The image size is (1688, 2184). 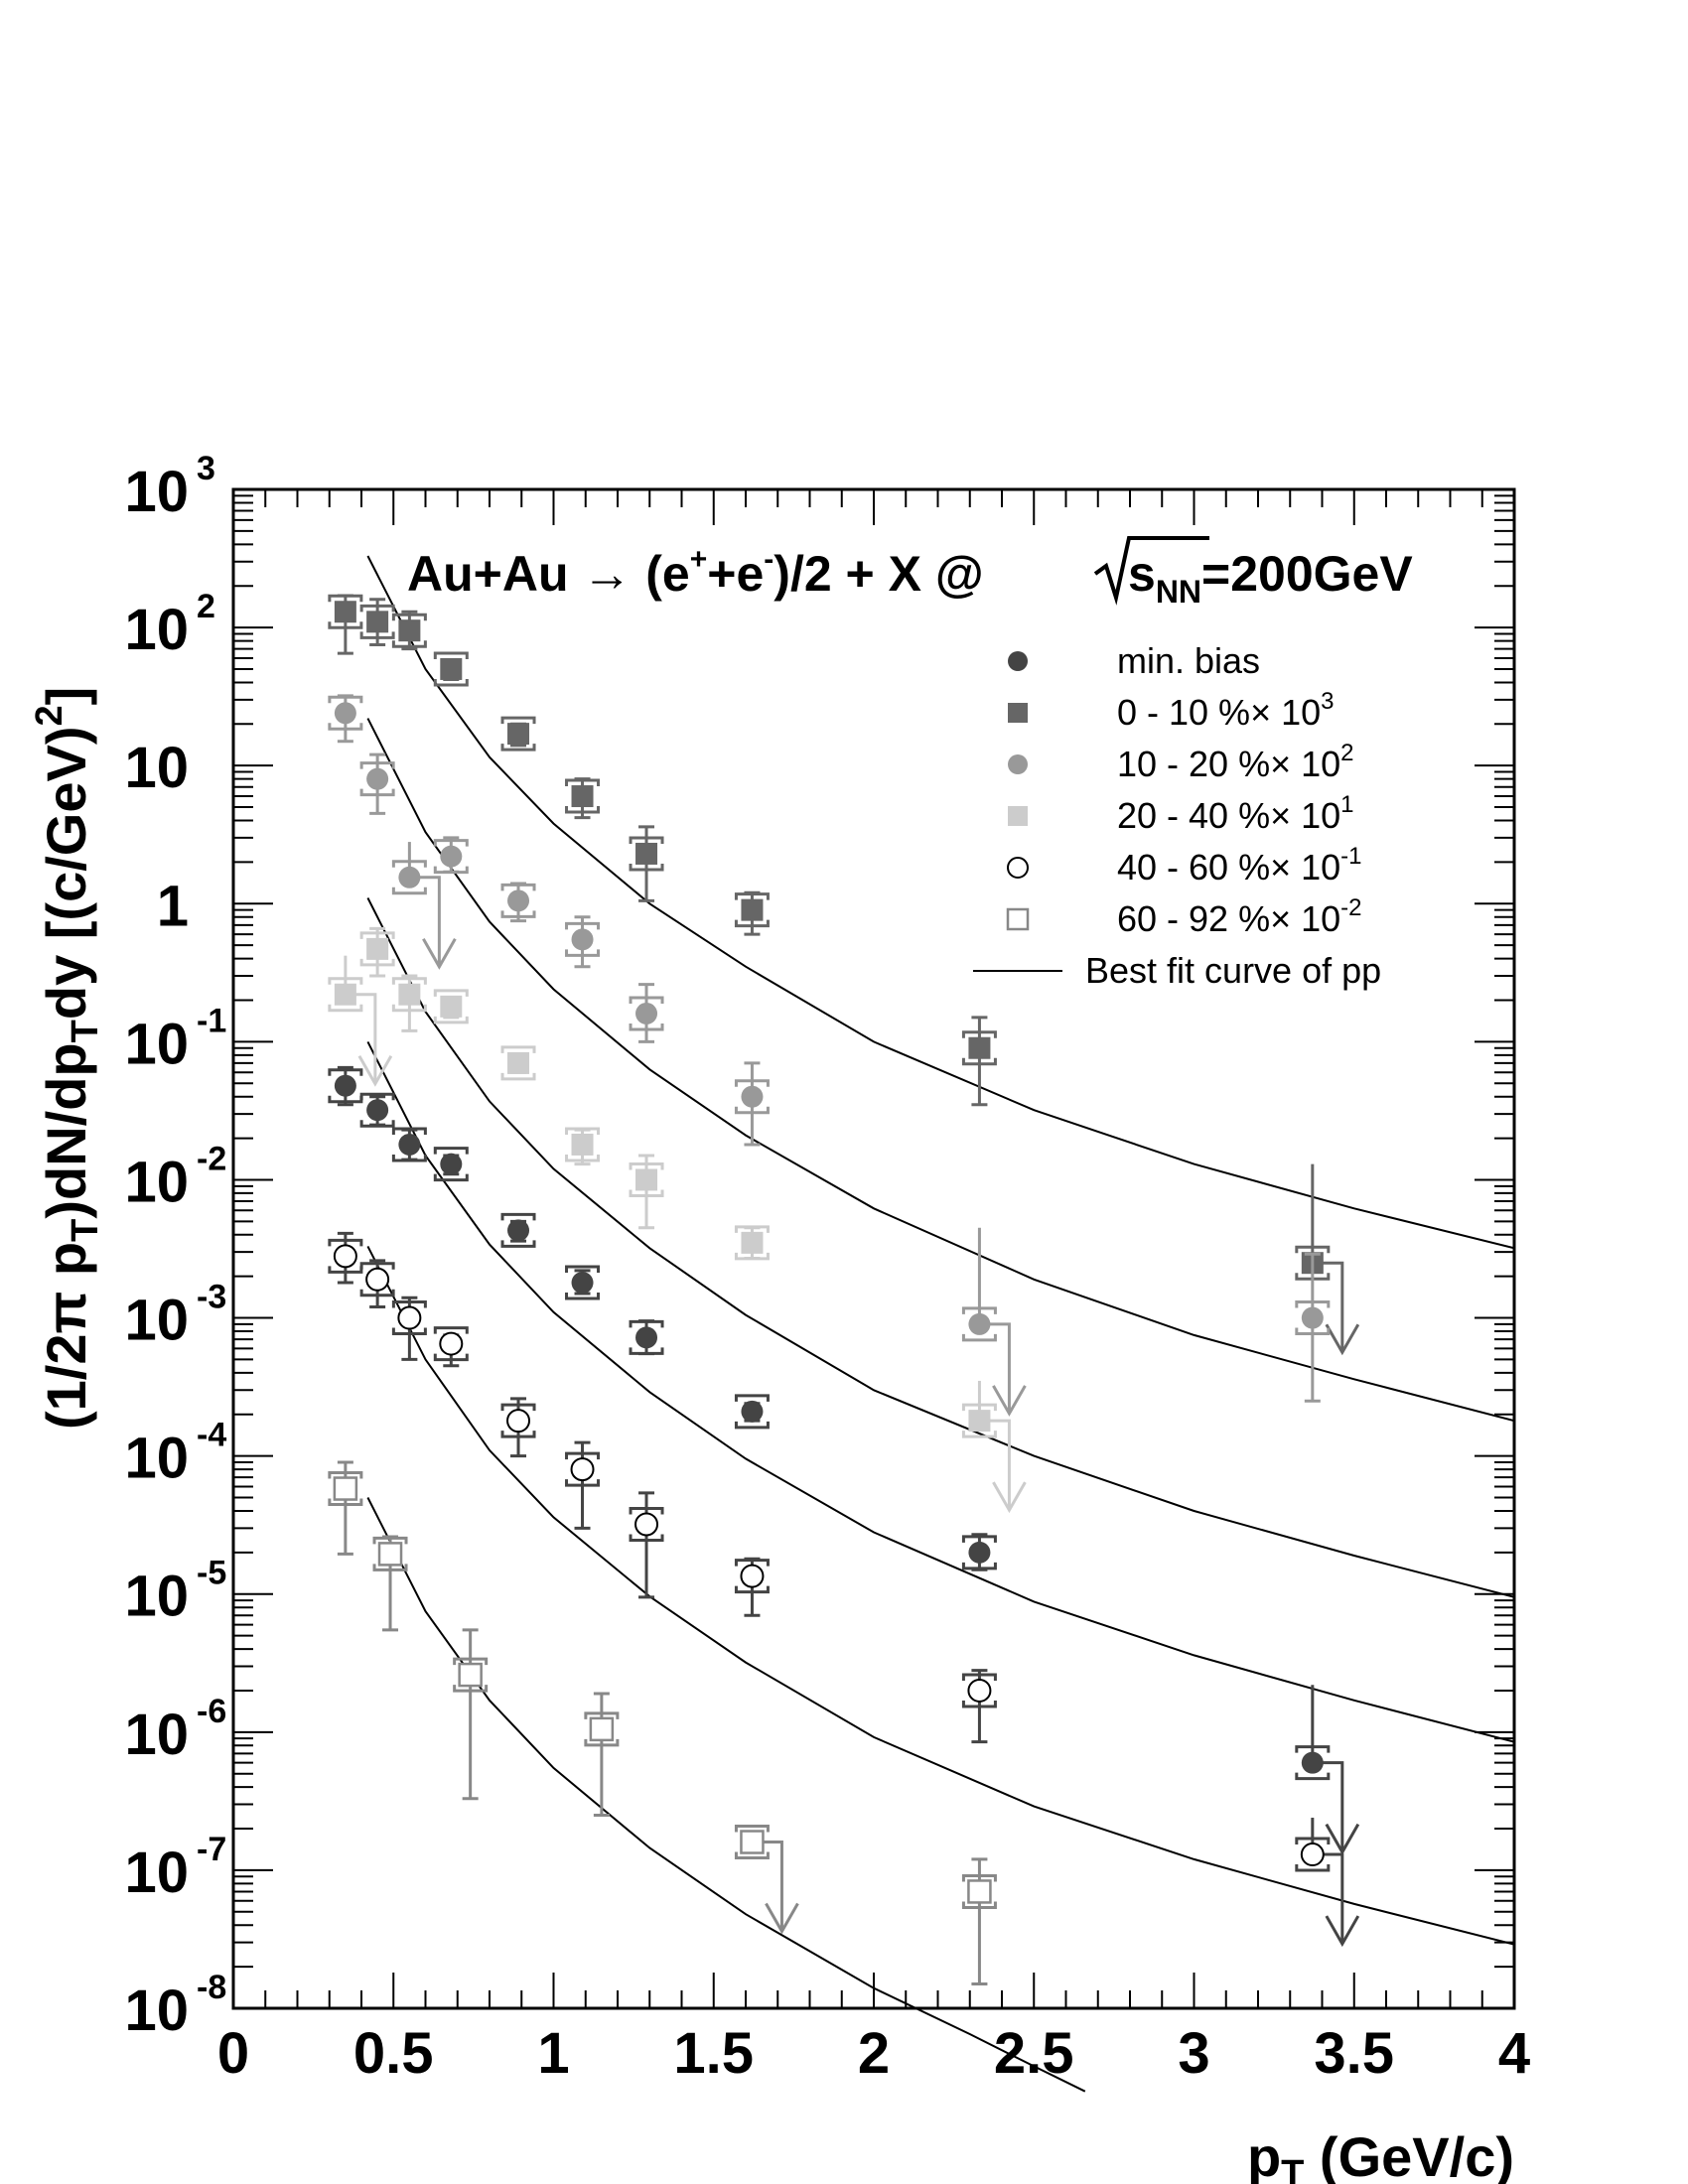 What do you see at coordinates (211, 1987) in the screenshot?
I see `y-tick-exponent: -8` at bounding box center [211, 1987].